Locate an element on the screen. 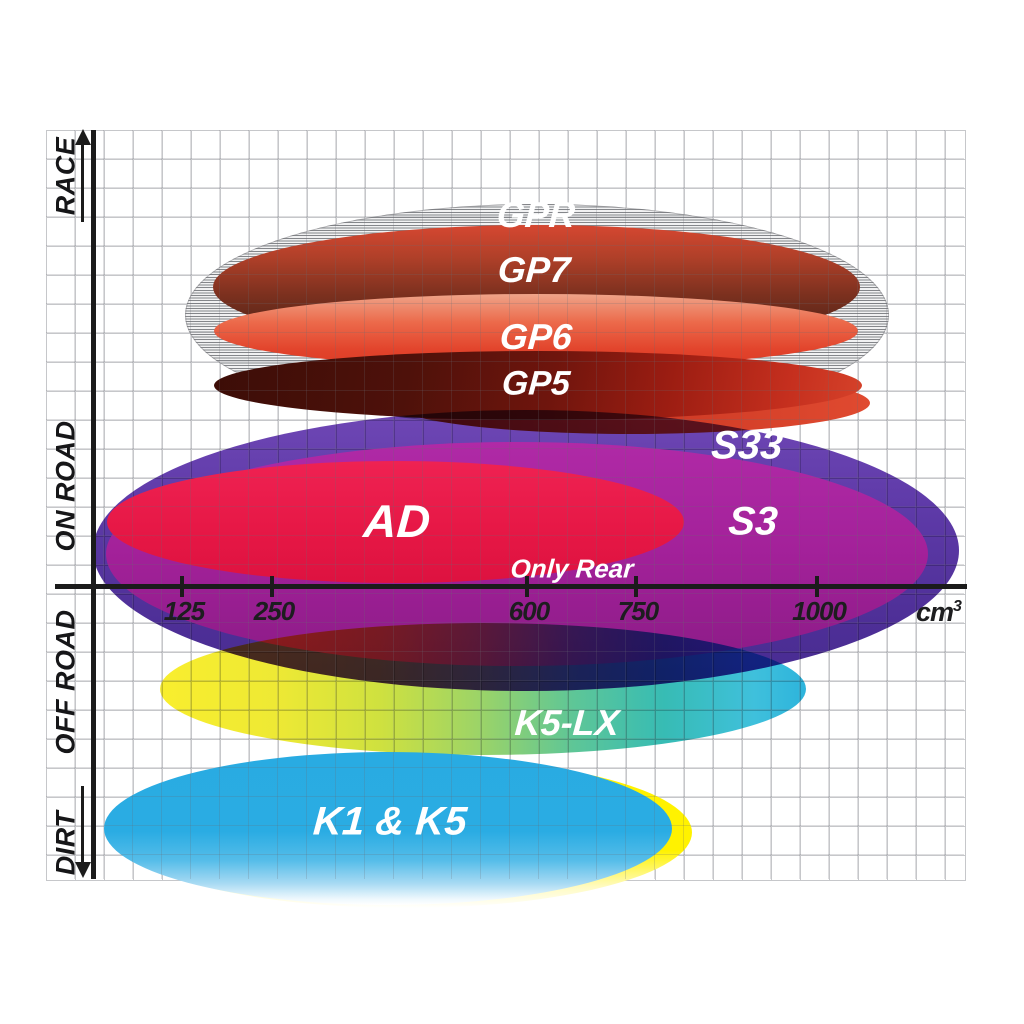  dirt-arrow-line is located at coordinates (82, 825).